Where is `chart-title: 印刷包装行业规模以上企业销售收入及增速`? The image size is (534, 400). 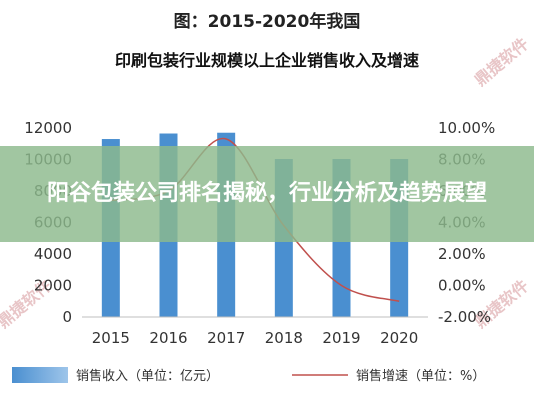 chart-title: 印刷包装行业规模以上企业销售收入及增速 is located at coordinates (267, 60).